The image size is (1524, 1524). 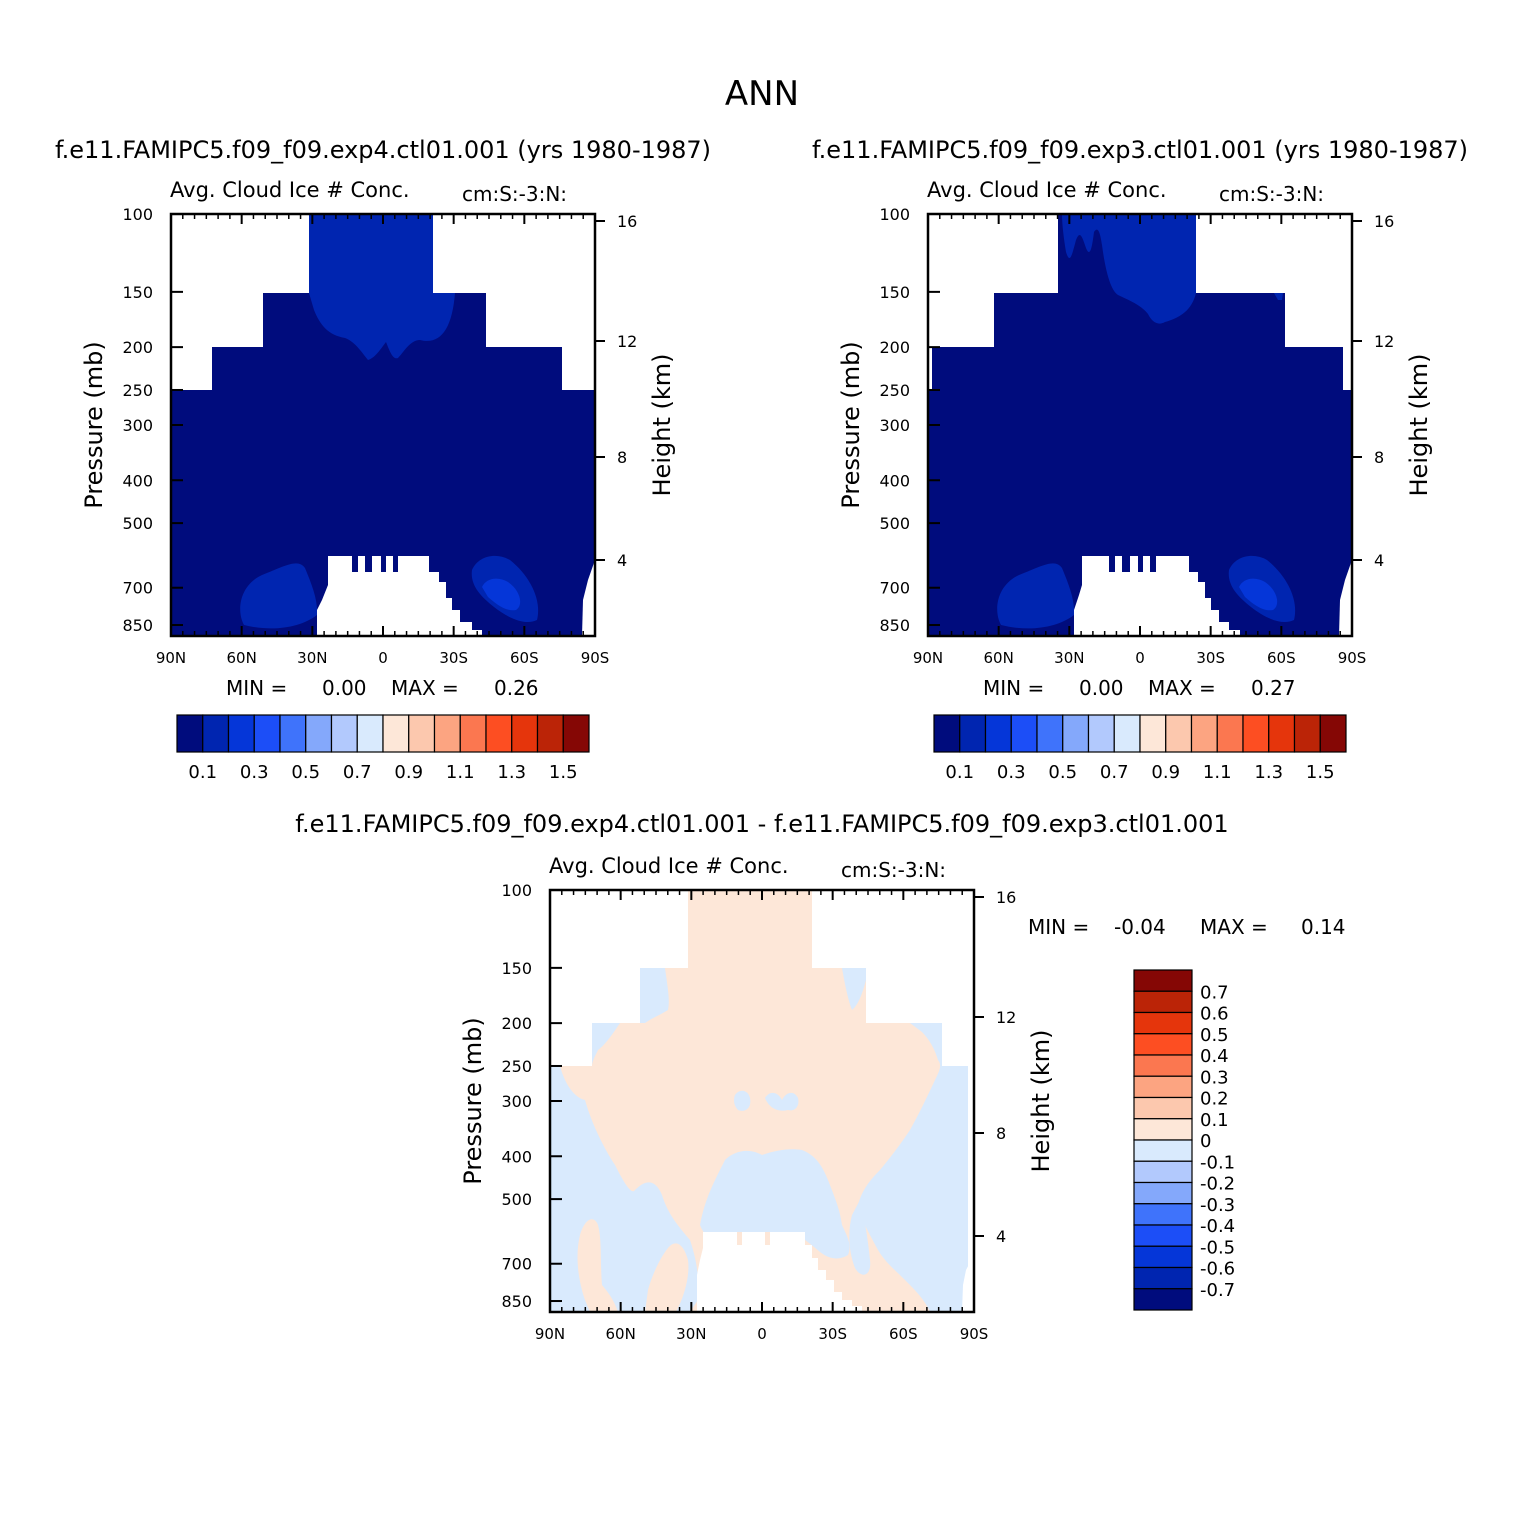 I want to click on colorbar-label: -0.6, so click(x=1217, y=1269).